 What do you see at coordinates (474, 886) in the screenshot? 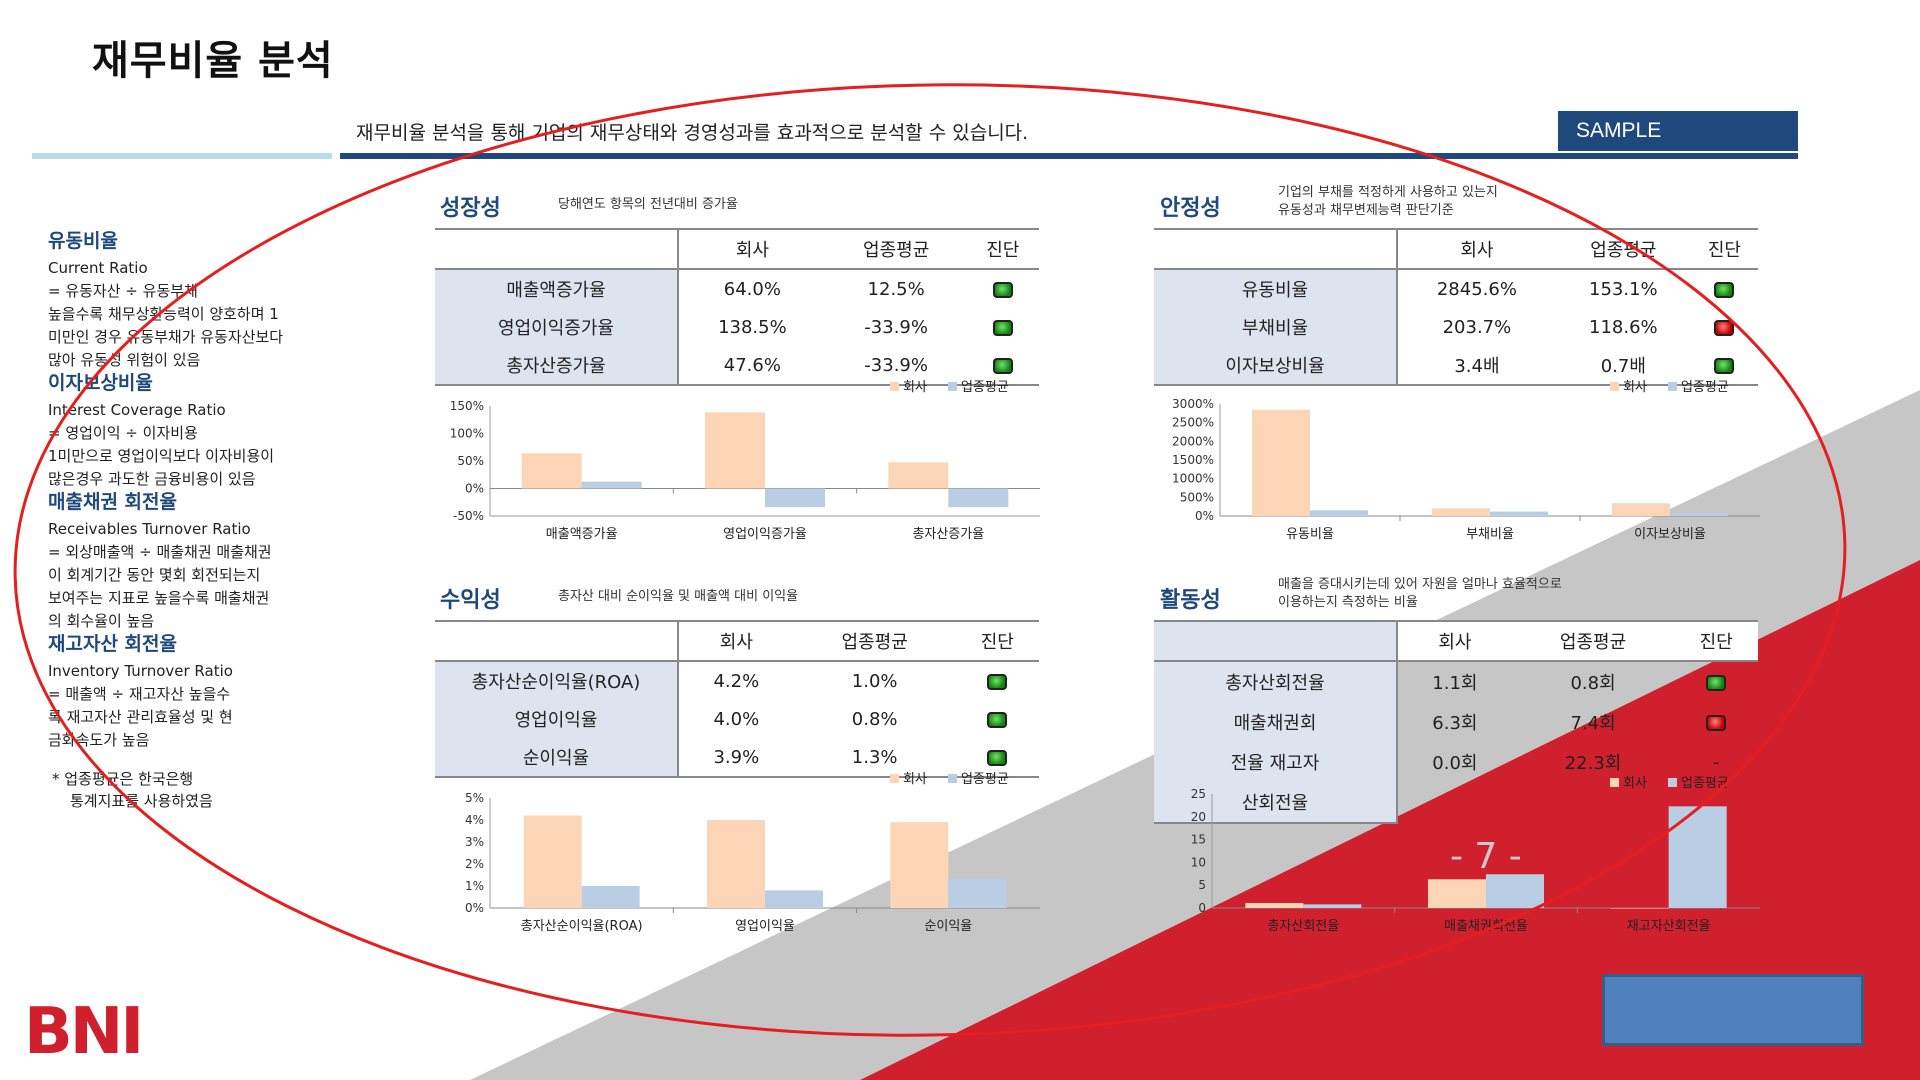
I see `y-tick-label: 1%` at bounding box center [474, 886].